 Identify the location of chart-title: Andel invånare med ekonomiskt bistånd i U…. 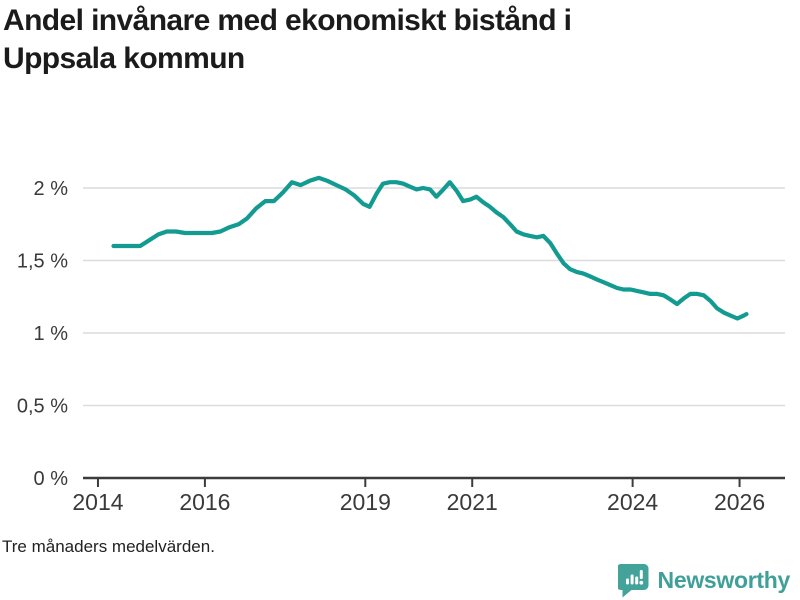
(287, 40).